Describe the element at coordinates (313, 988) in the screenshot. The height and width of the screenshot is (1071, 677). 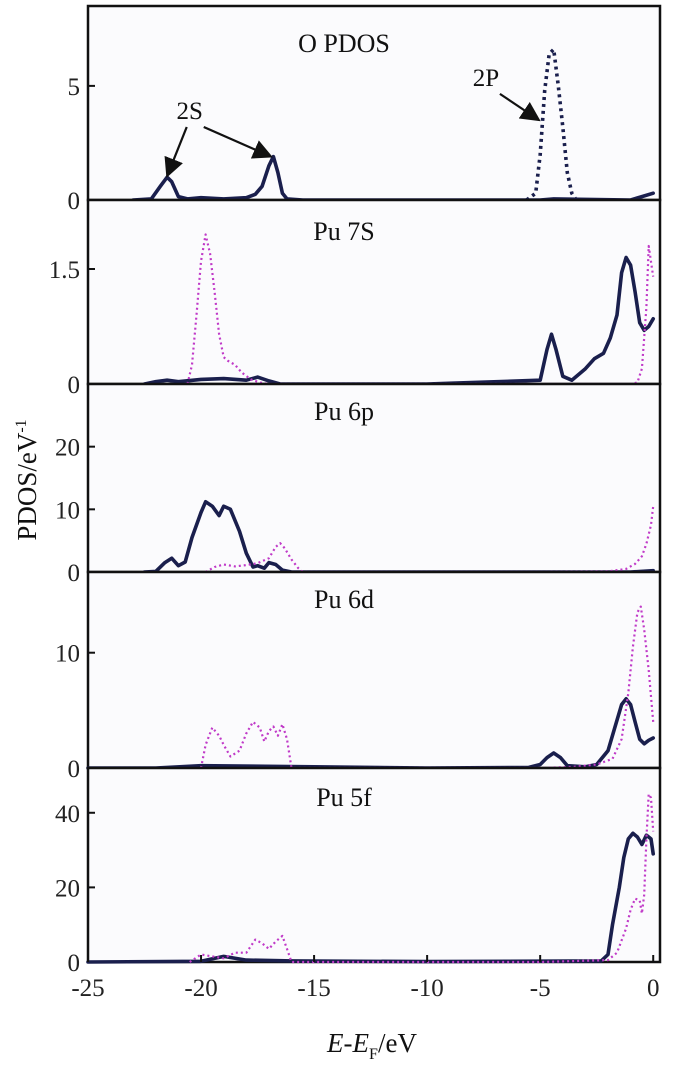
I see `x-tick-label: -15` at that location.